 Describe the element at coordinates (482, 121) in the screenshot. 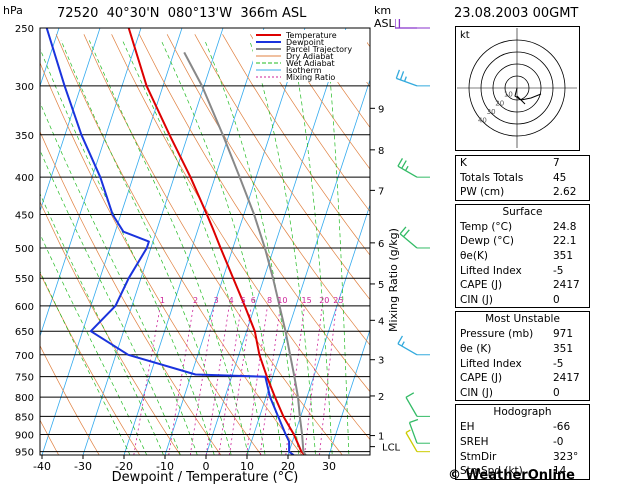

I see `hodograph-ring-label: 40` at that location.